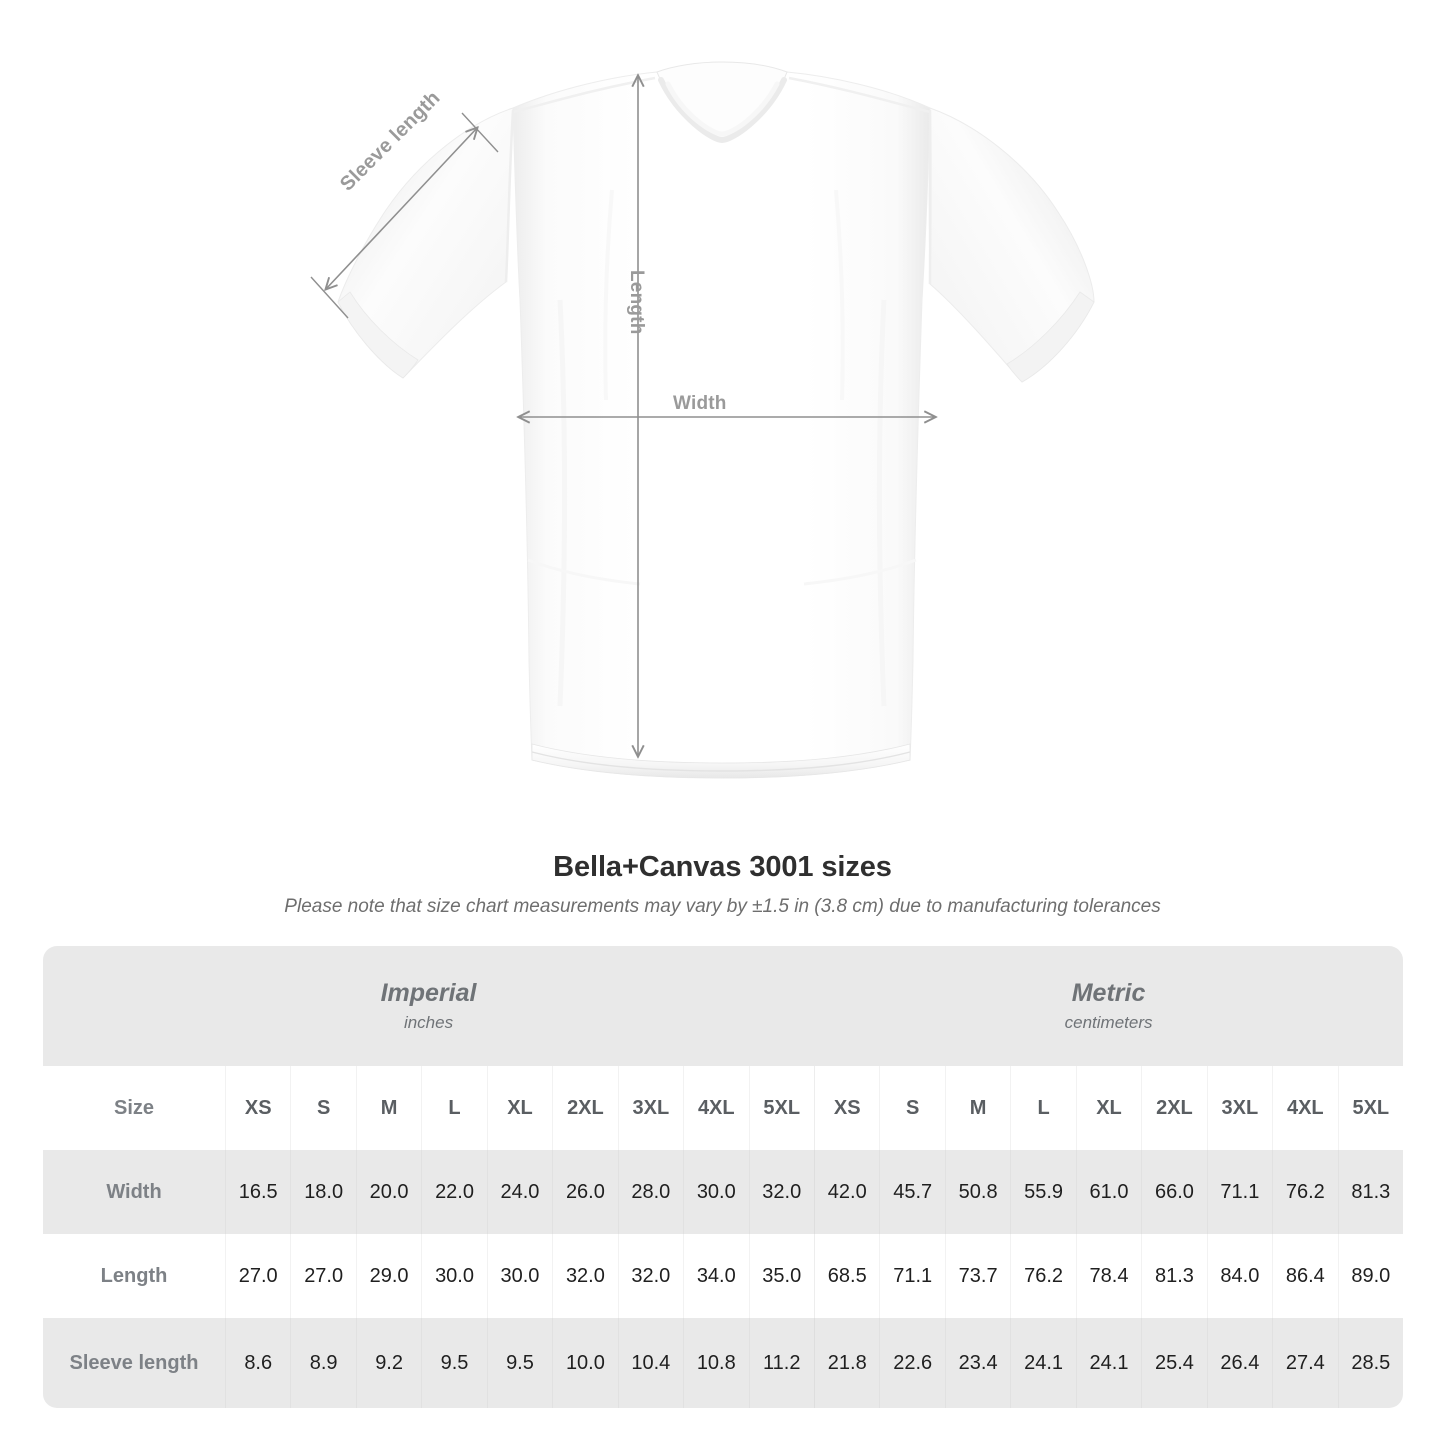 The width and height of the screenshot is (1445, 1445). I want to click on cell-length-imperial-2xl: 32.0, so click(585, 1276).